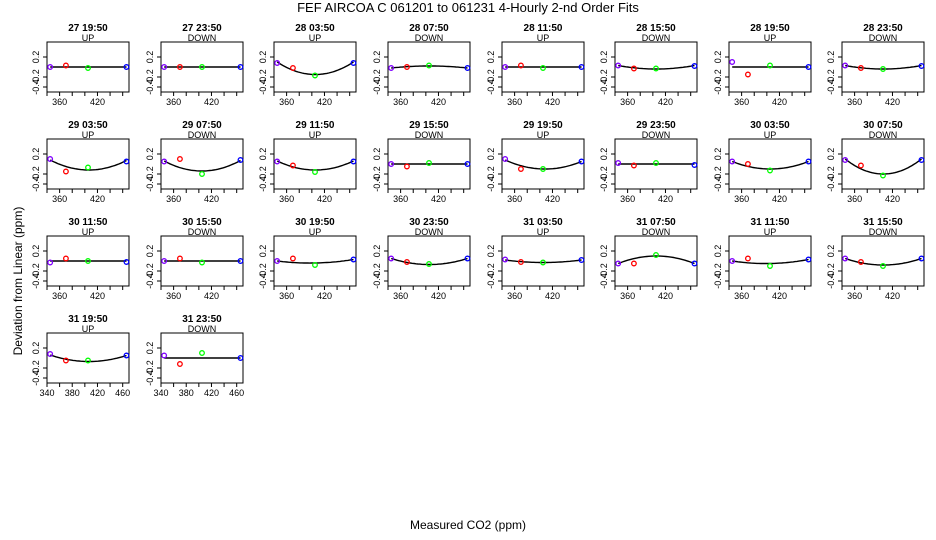  What do you see at coordinates (656, 222) in the screenshot?
I see `panel-title: 31 07:50` at bounding box center [656, 222].